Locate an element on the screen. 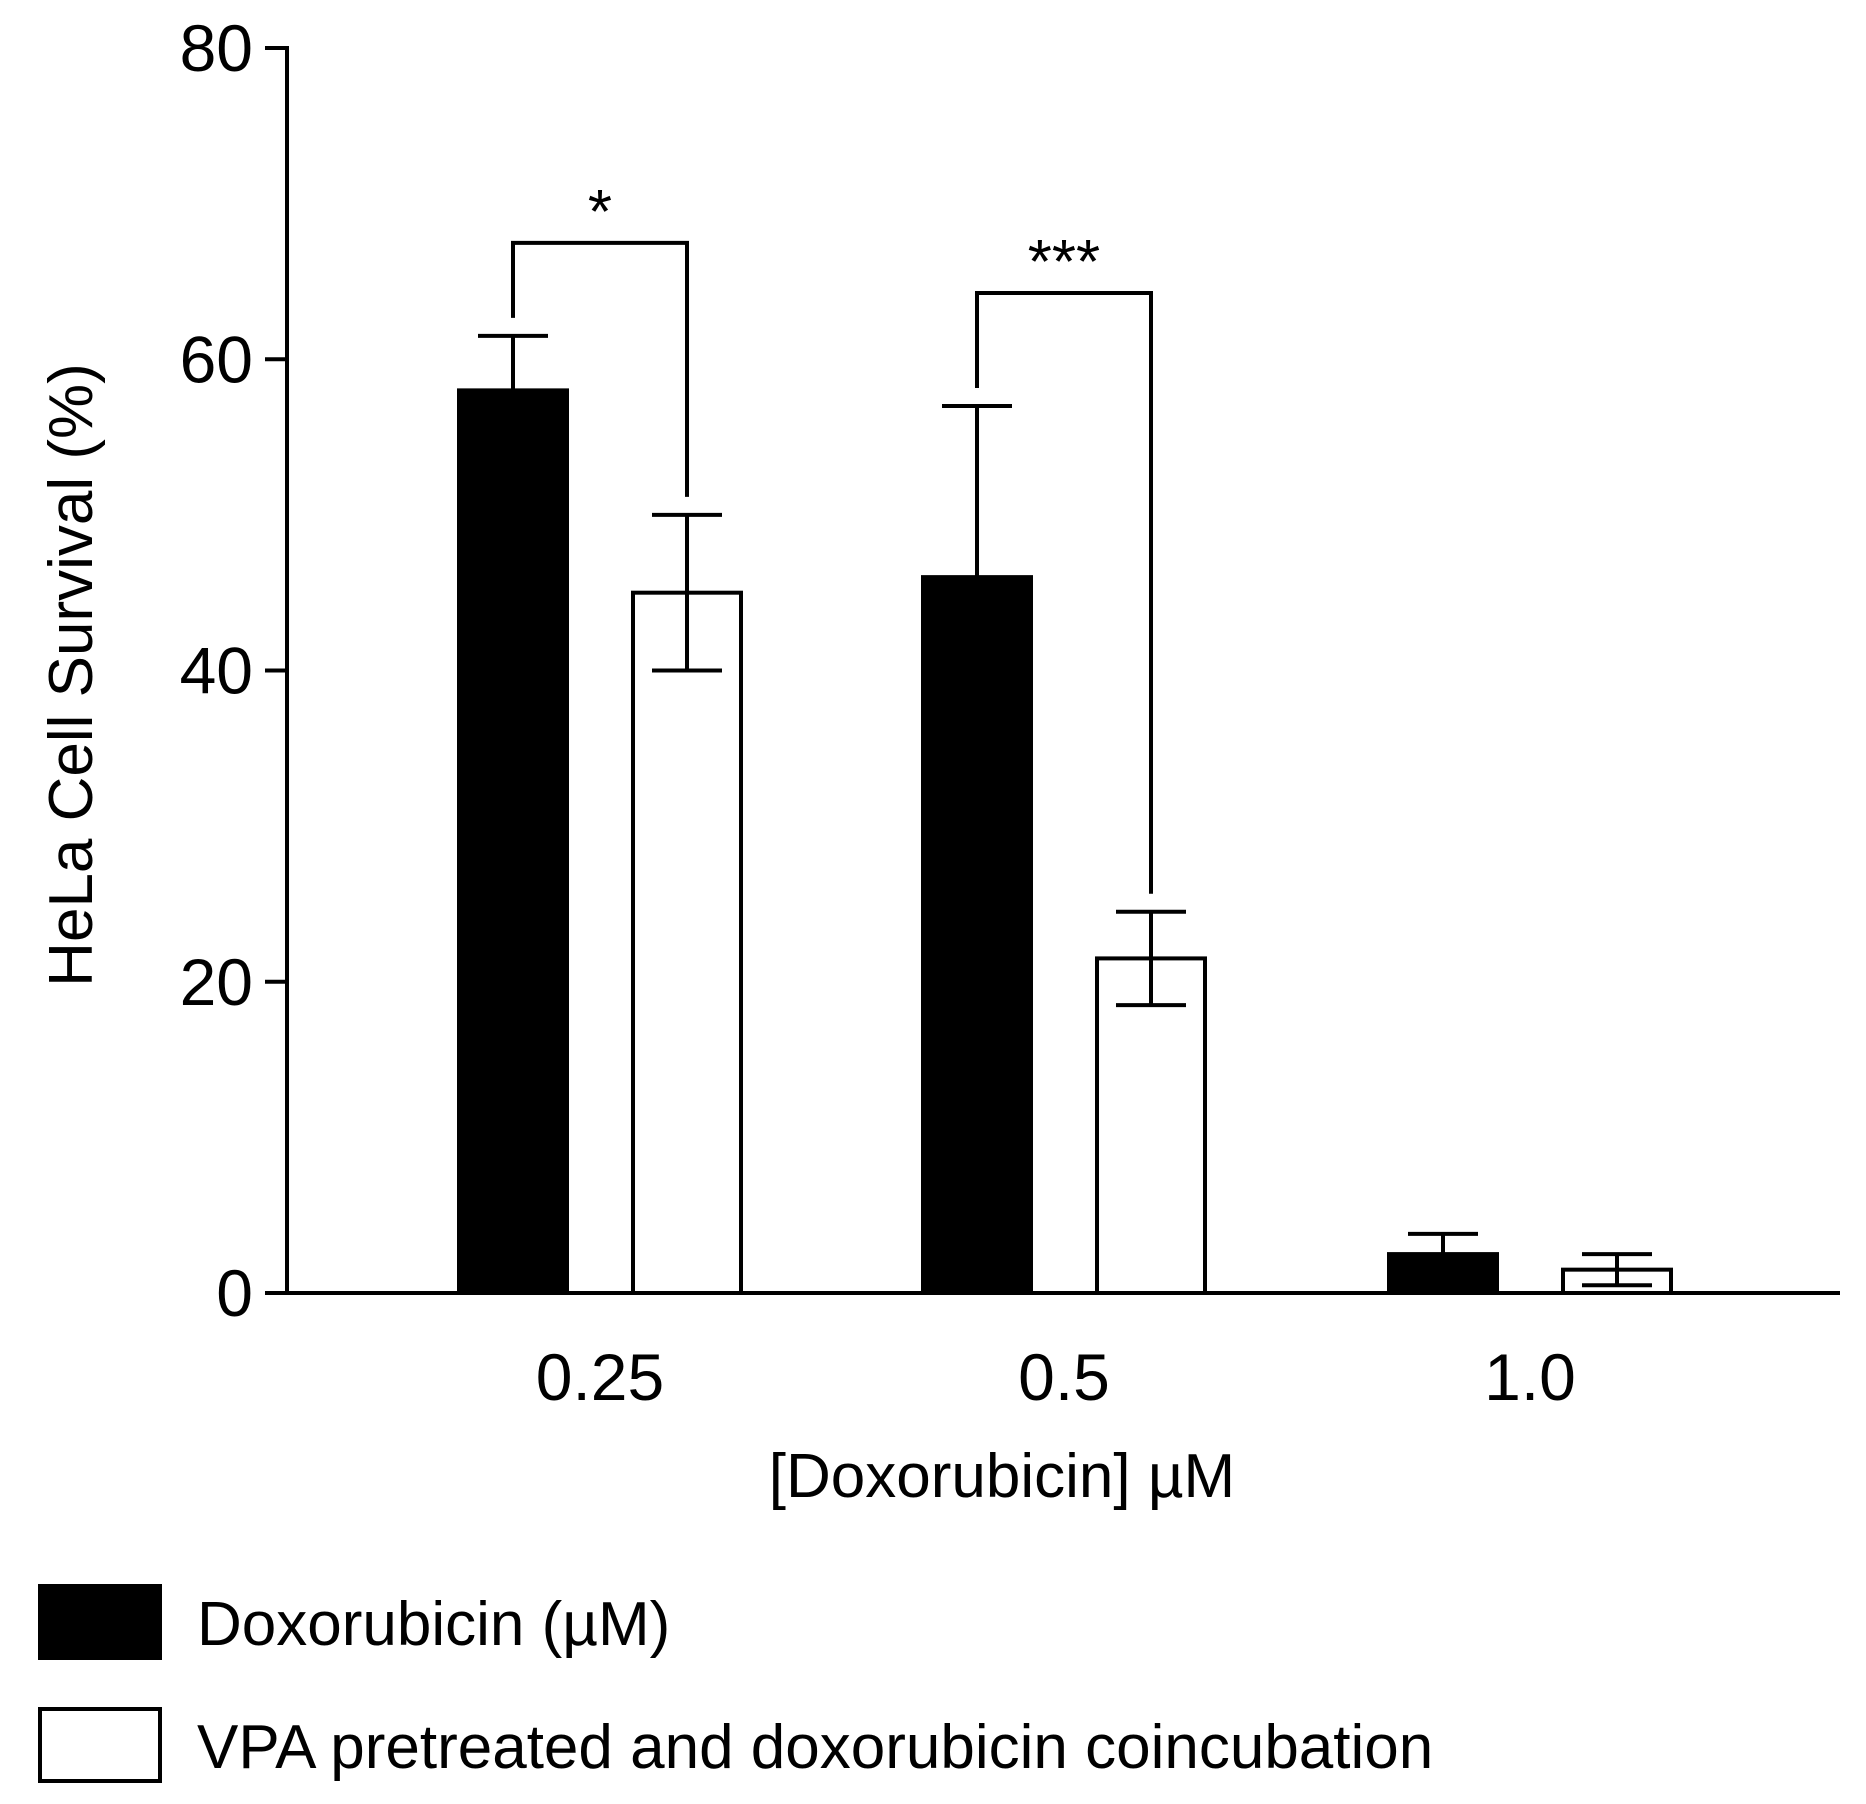 The image size is (1866, 1804). x-tick-label: 0.5 is located at coordinates (1064, 1377).